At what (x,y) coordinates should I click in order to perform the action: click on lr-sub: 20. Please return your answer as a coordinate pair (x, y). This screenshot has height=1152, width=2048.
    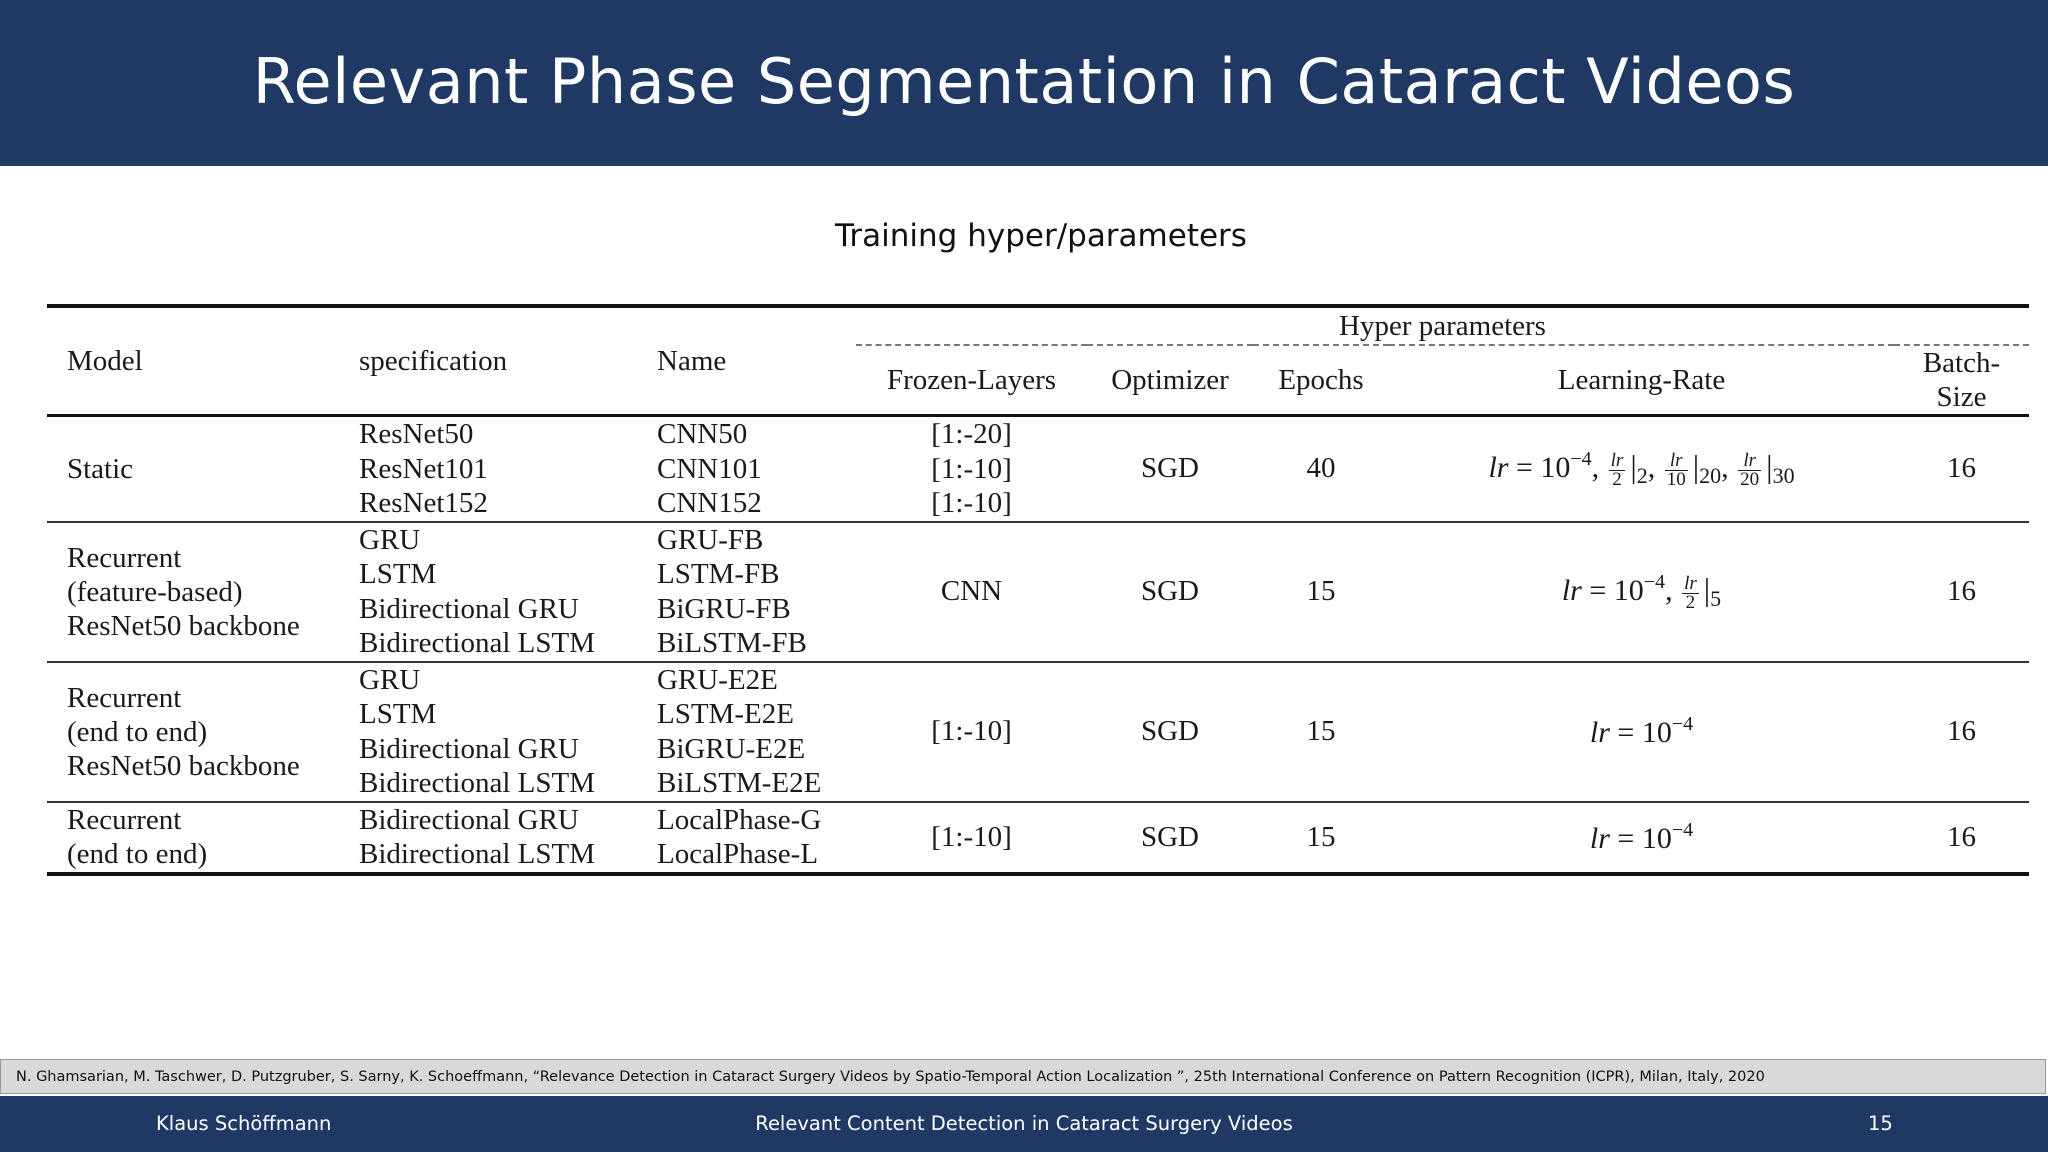
    Looking at the image, I should click on (1710, 476).